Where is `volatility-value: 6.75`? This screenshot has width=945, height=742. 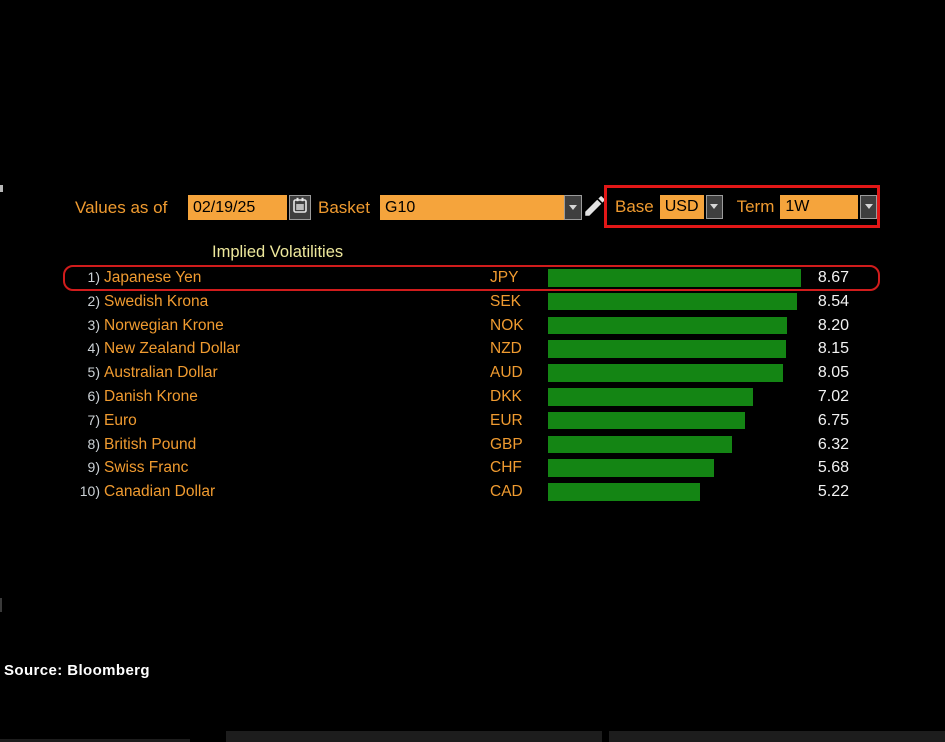
volatility-value: 6.75 is located at coordinates (833, 420).